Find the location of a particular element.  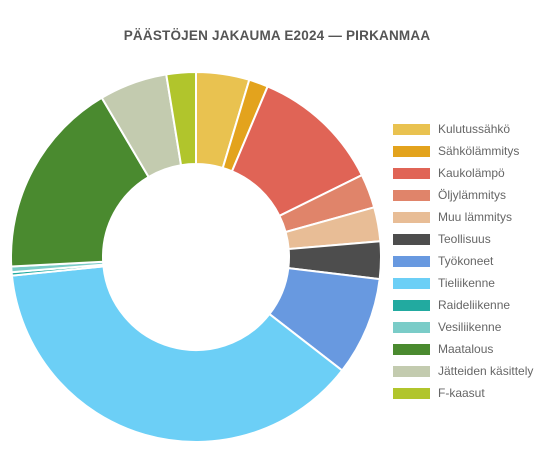

legend-item-8: Raideliikenne is located at coordinates (463, 305).